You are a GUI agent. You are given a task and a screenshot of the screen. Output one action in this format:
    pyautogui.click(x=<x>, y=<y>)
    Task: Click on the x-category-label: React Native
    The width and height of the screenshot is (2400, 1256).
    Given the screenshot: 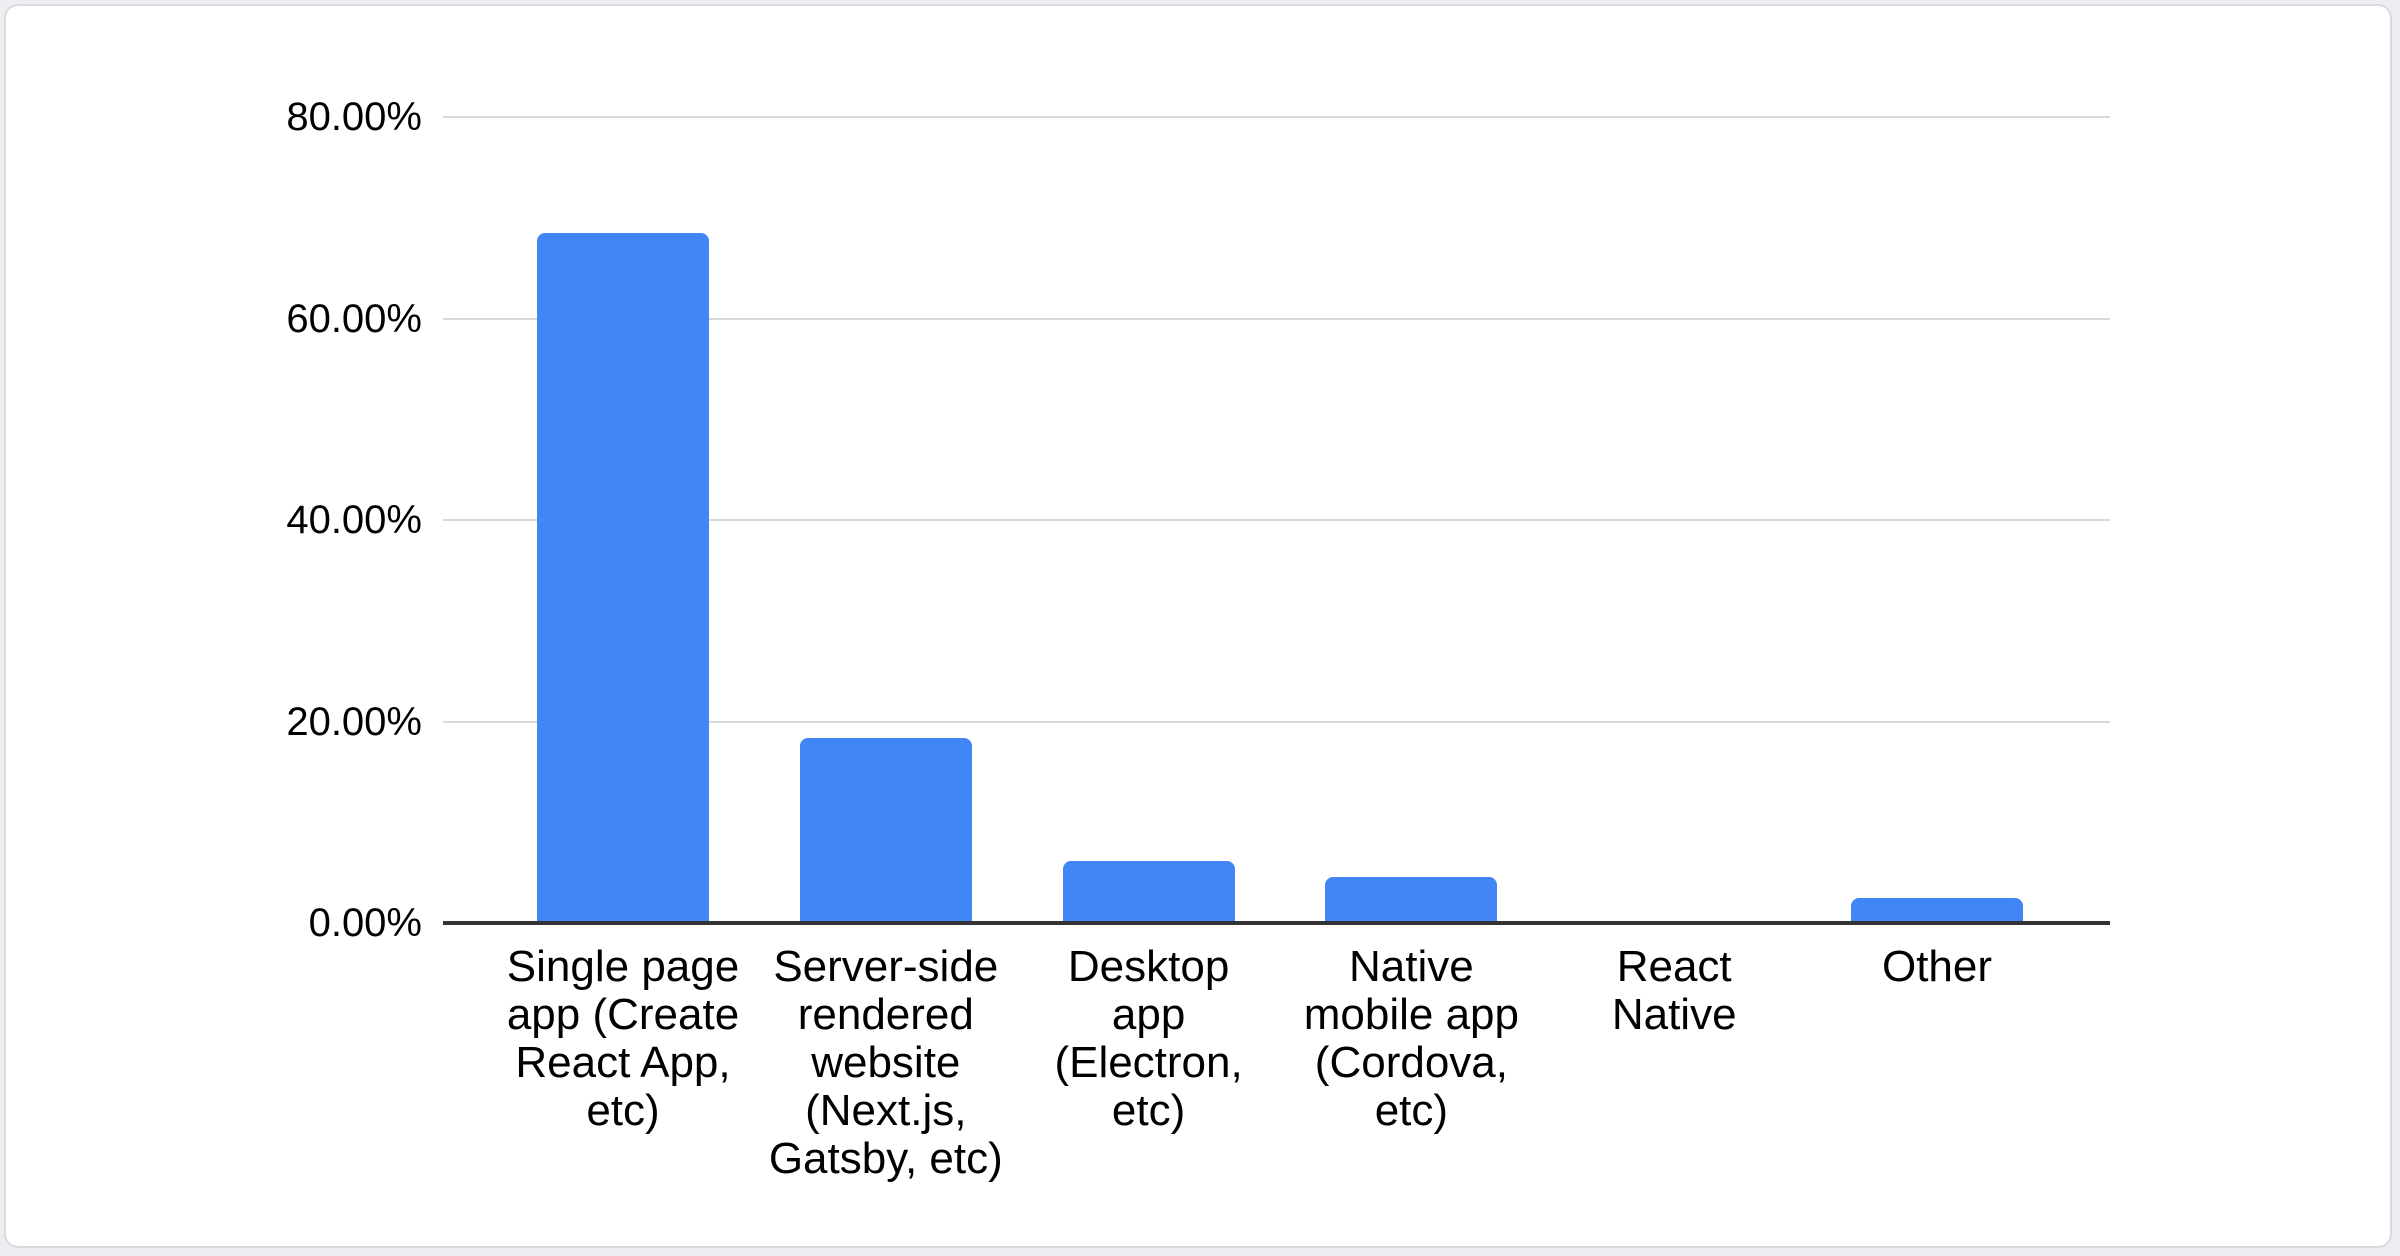 What is the action you would take?
    pyautogui.click(x=1674, y=990)
    